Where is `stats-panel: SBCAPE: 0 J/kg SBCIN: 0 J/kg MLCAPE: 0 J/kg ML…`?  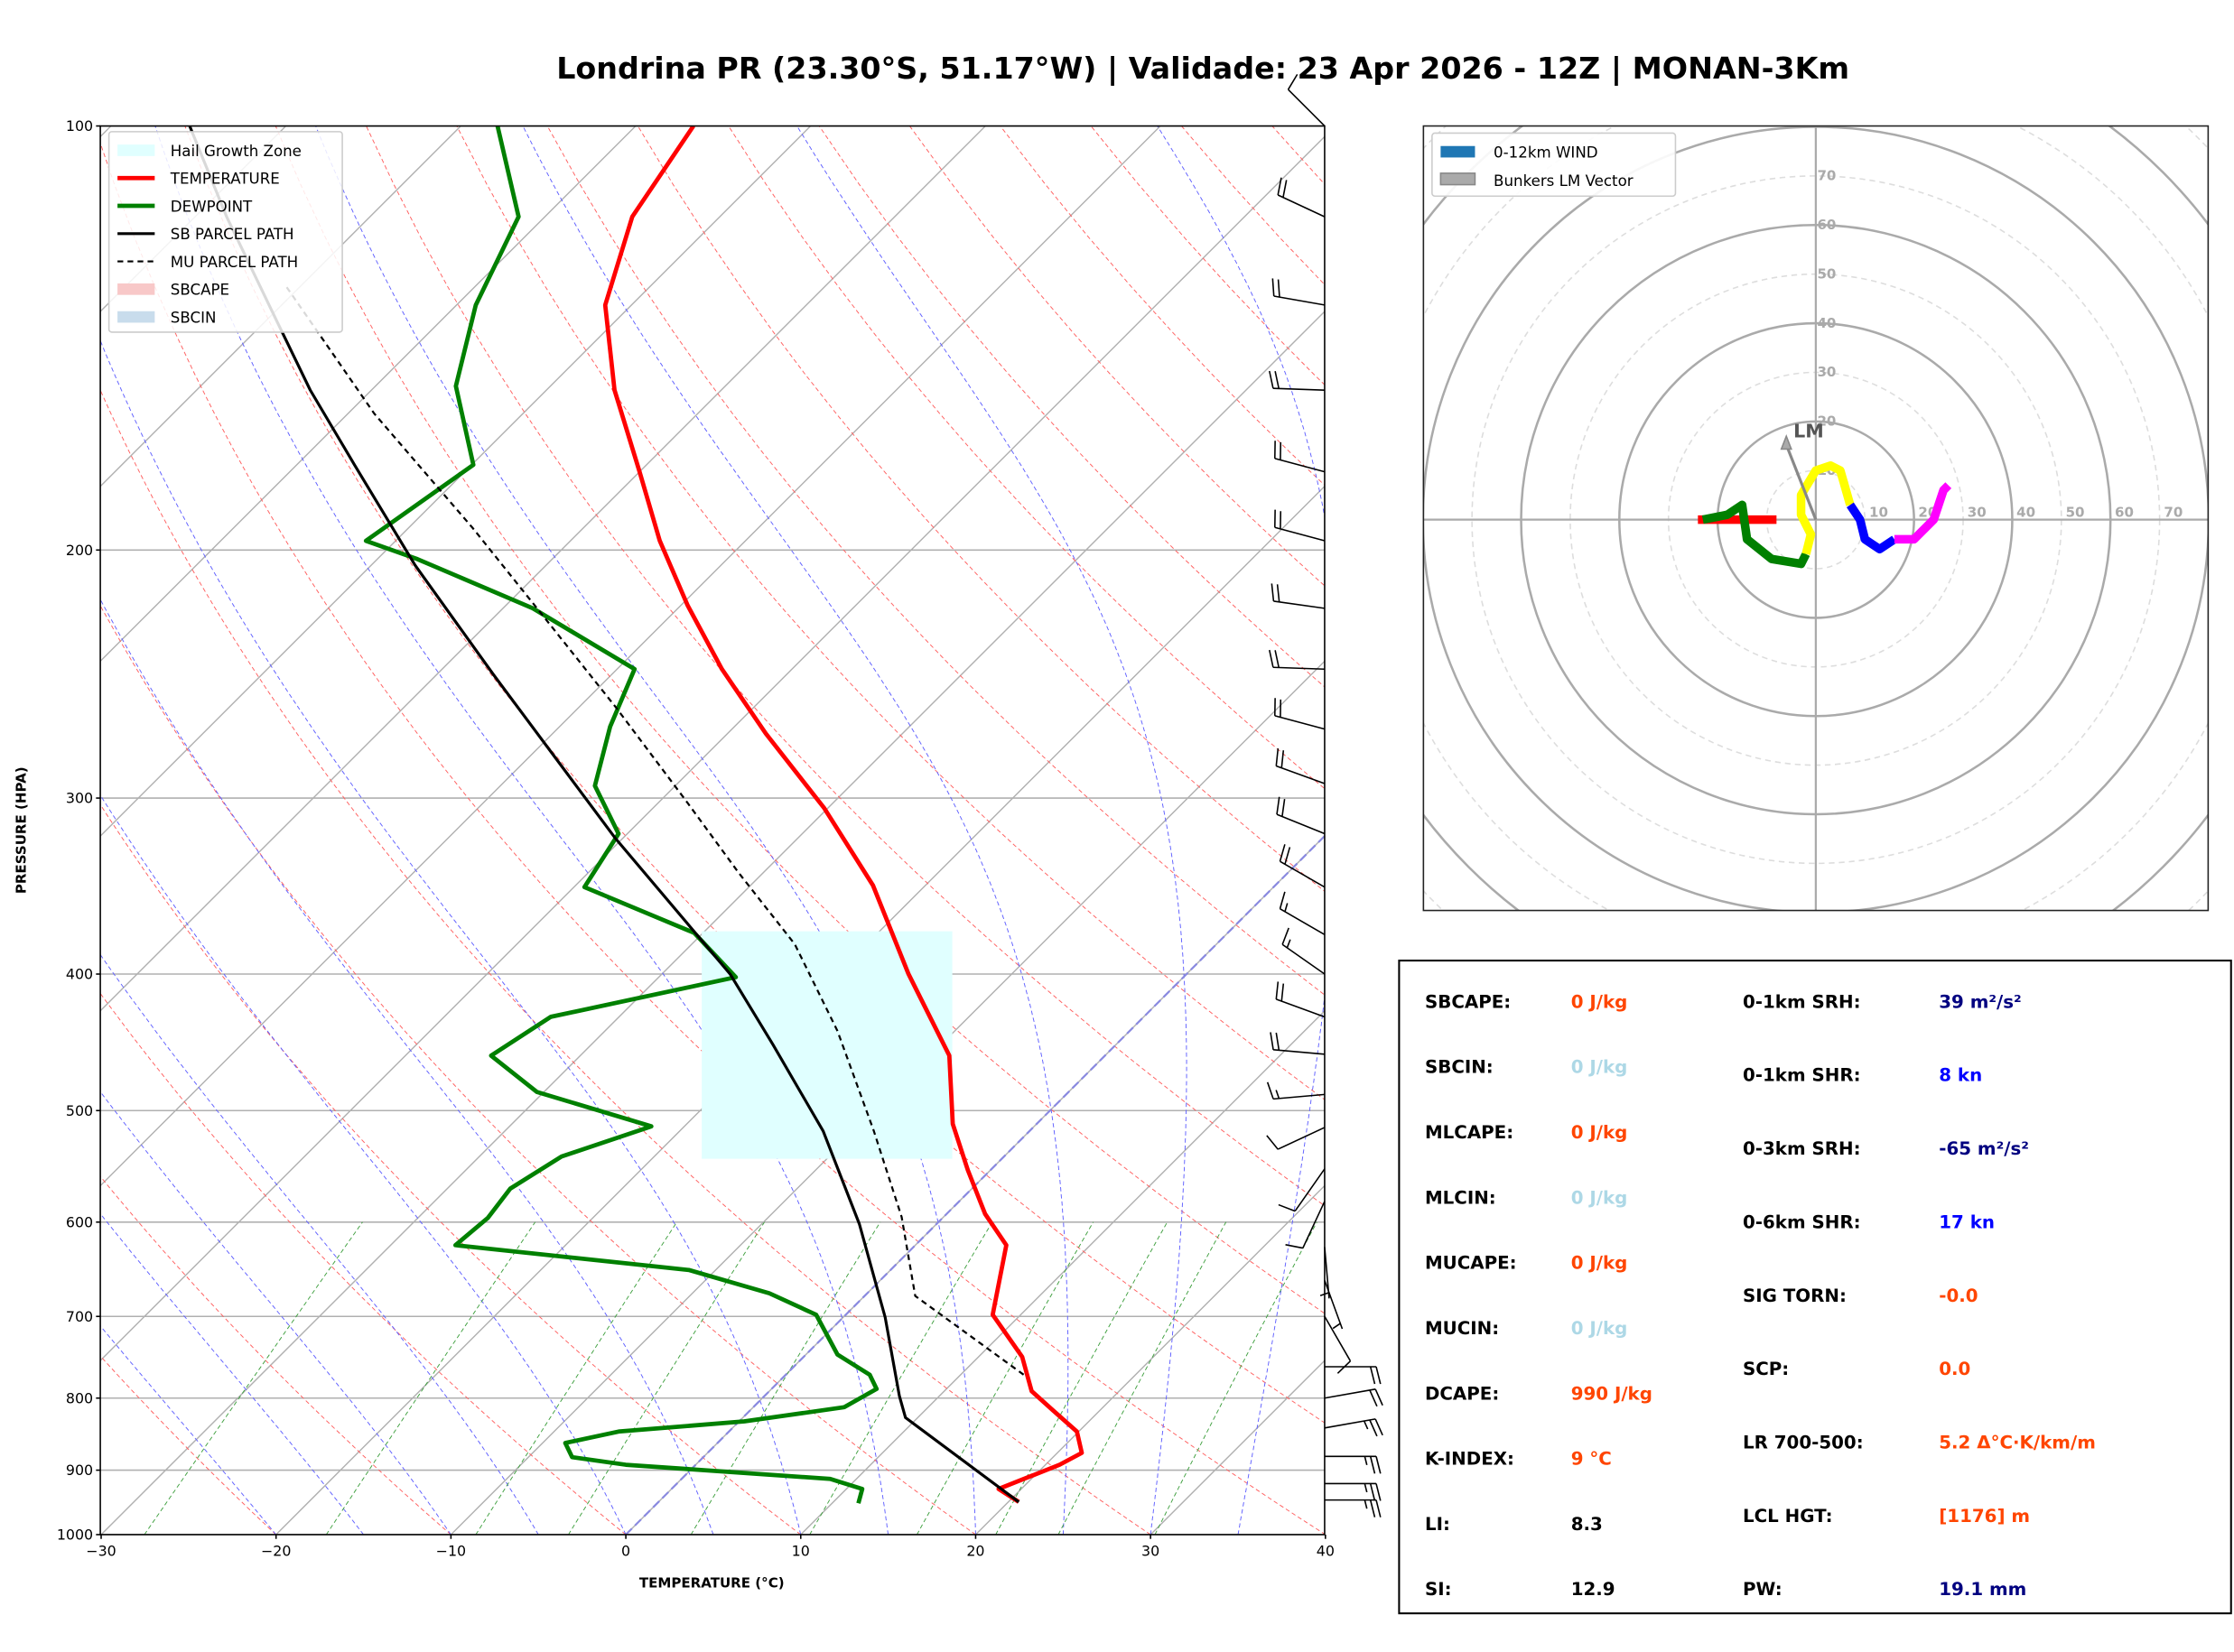
stats-panel: SBCAPE: 0 J/kg SBCIN: 0 J/kg MLCAPE: 0 J/kg ML… is located at coordinates (1815, 1287).